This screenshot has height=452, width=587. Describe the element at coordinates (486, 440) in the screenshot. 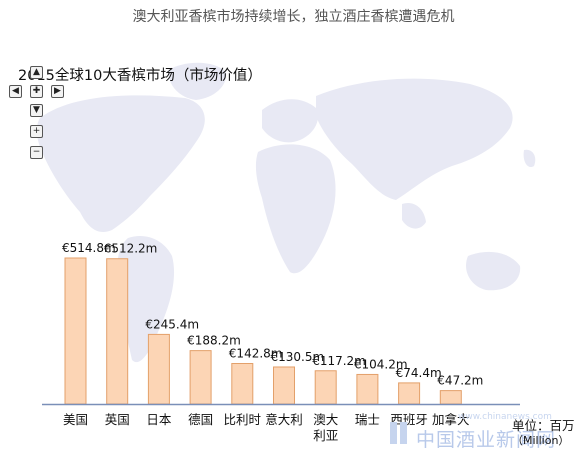

I see `watermark-text: 中国酒业新闻网` at that location.